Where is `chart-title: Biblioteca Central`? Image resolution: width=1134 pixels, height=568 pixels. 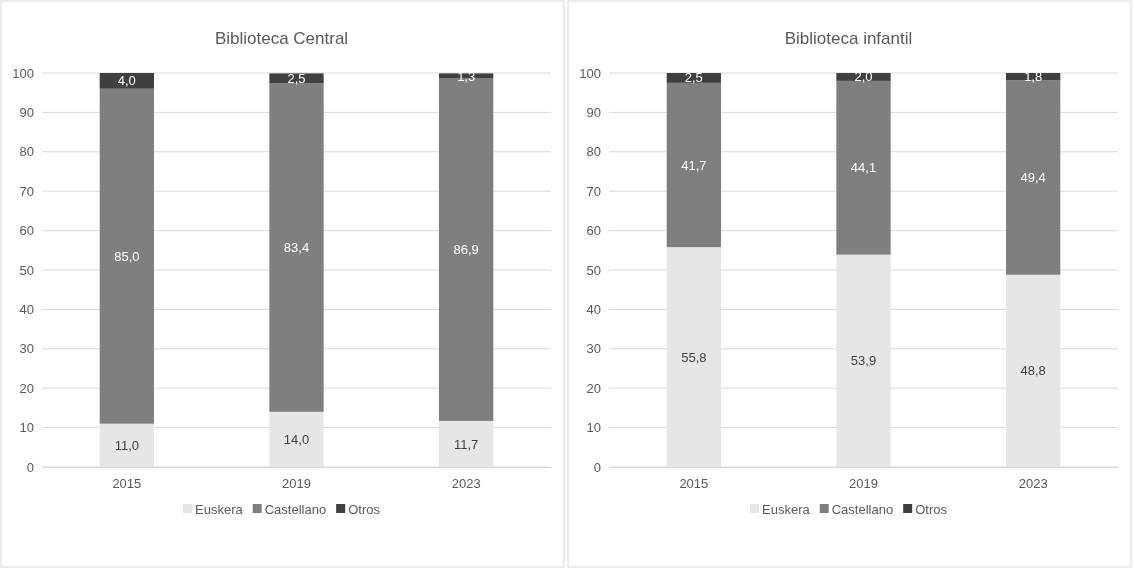
chart-title: Biblioteca Central is located at coordinates (281, 38).